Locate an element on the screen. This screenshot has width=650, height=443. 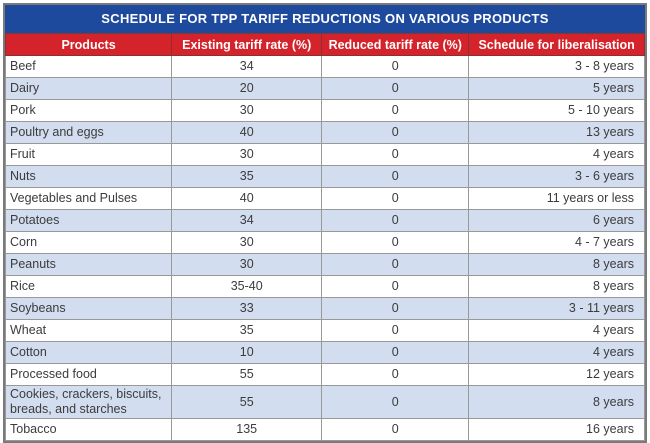
schedule-cell: 12 years is located at coordinates (556, 374).